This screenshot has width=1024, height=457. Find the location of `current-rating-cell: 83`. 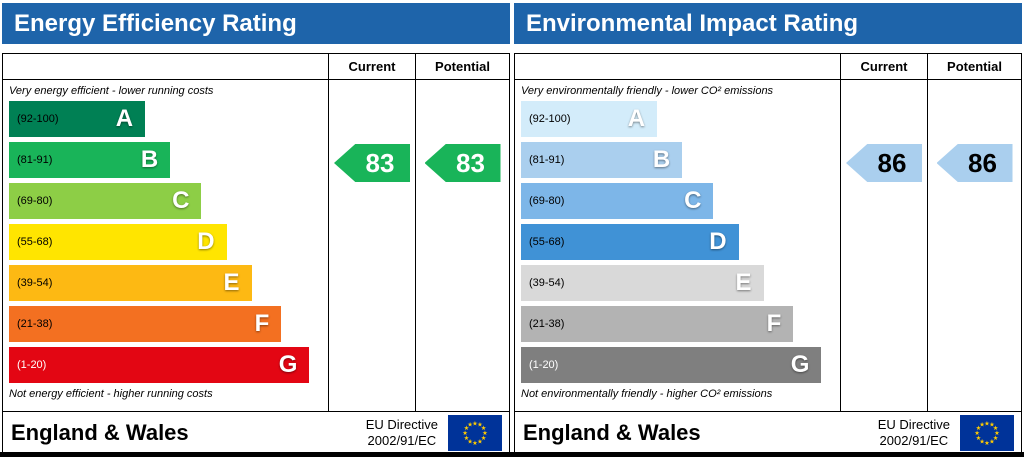

current-rating-cell: 83 is located at coordinates (372, 245).